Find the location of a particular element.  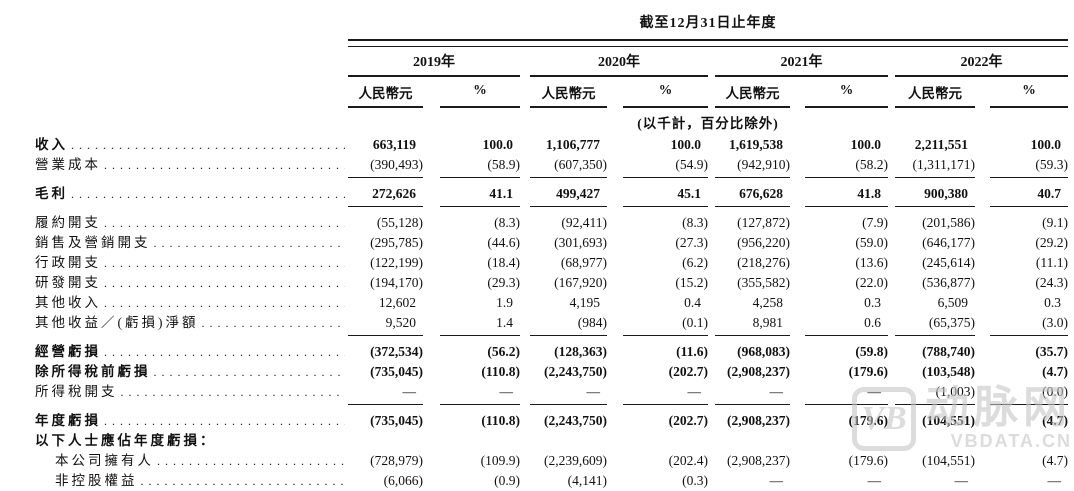

cell-amount: (301,693) is located at coordinates (580, 242).